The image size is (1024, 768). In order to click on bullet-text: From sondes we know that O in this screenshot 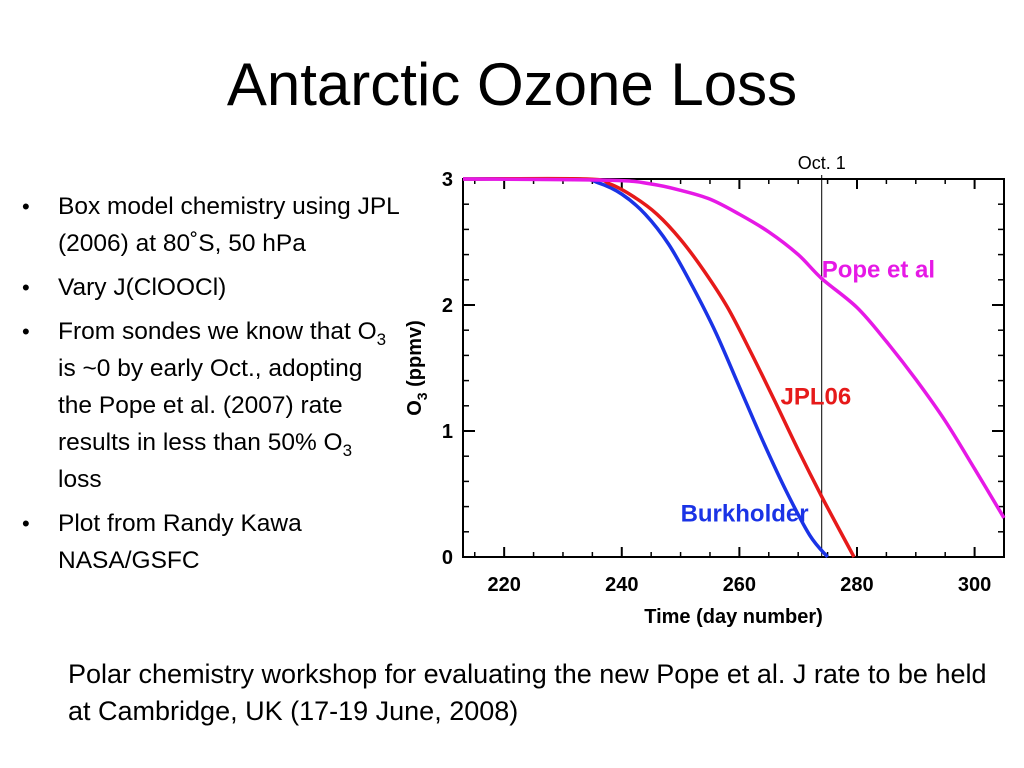, I will do `click(217, 331)`.